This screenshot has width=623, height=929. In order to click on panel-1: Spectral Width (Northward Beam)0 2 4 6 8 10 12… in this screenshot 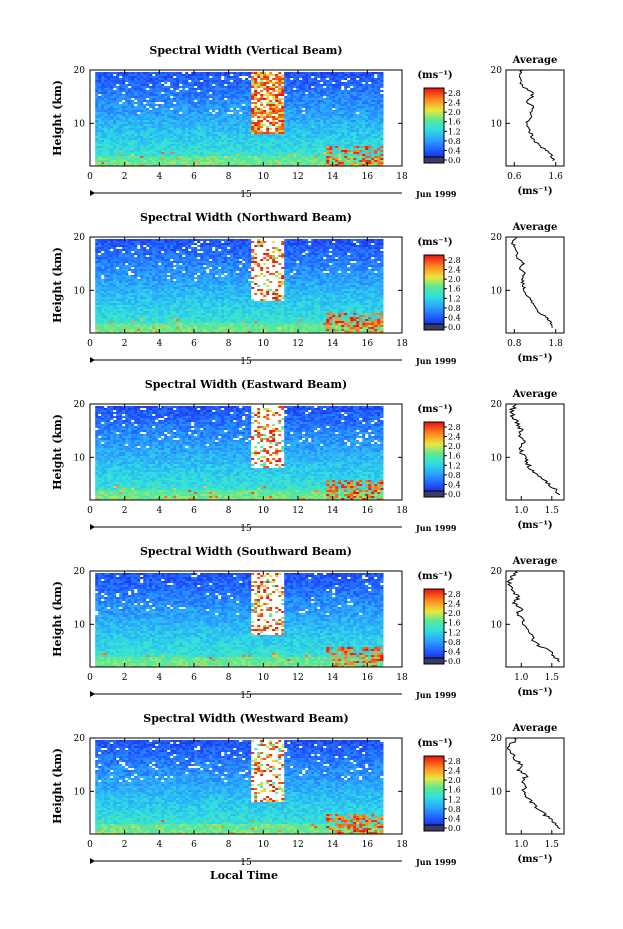, I will do `click(307, 289)`.